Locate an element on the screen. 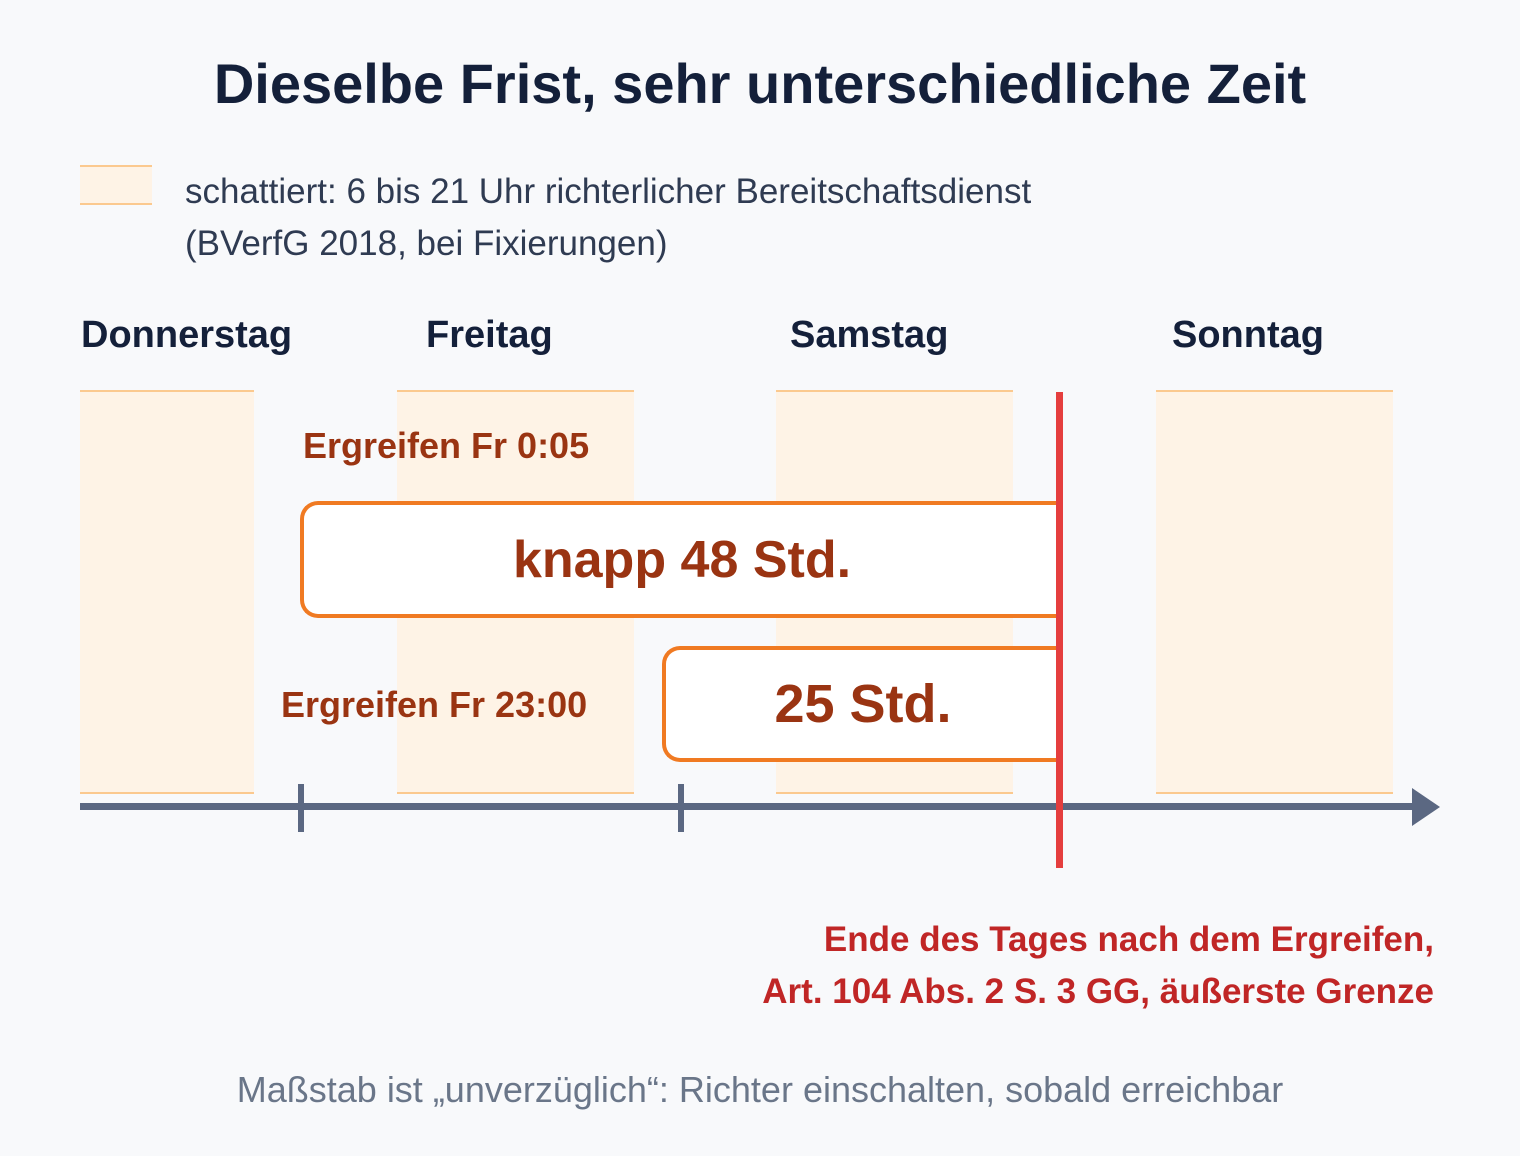 Image resolution: width=1520 pixels, height=1156 pixels. legend-line-2: (BVerfG 2018, bei Fixierungen) is located at coordinates (426, 243).